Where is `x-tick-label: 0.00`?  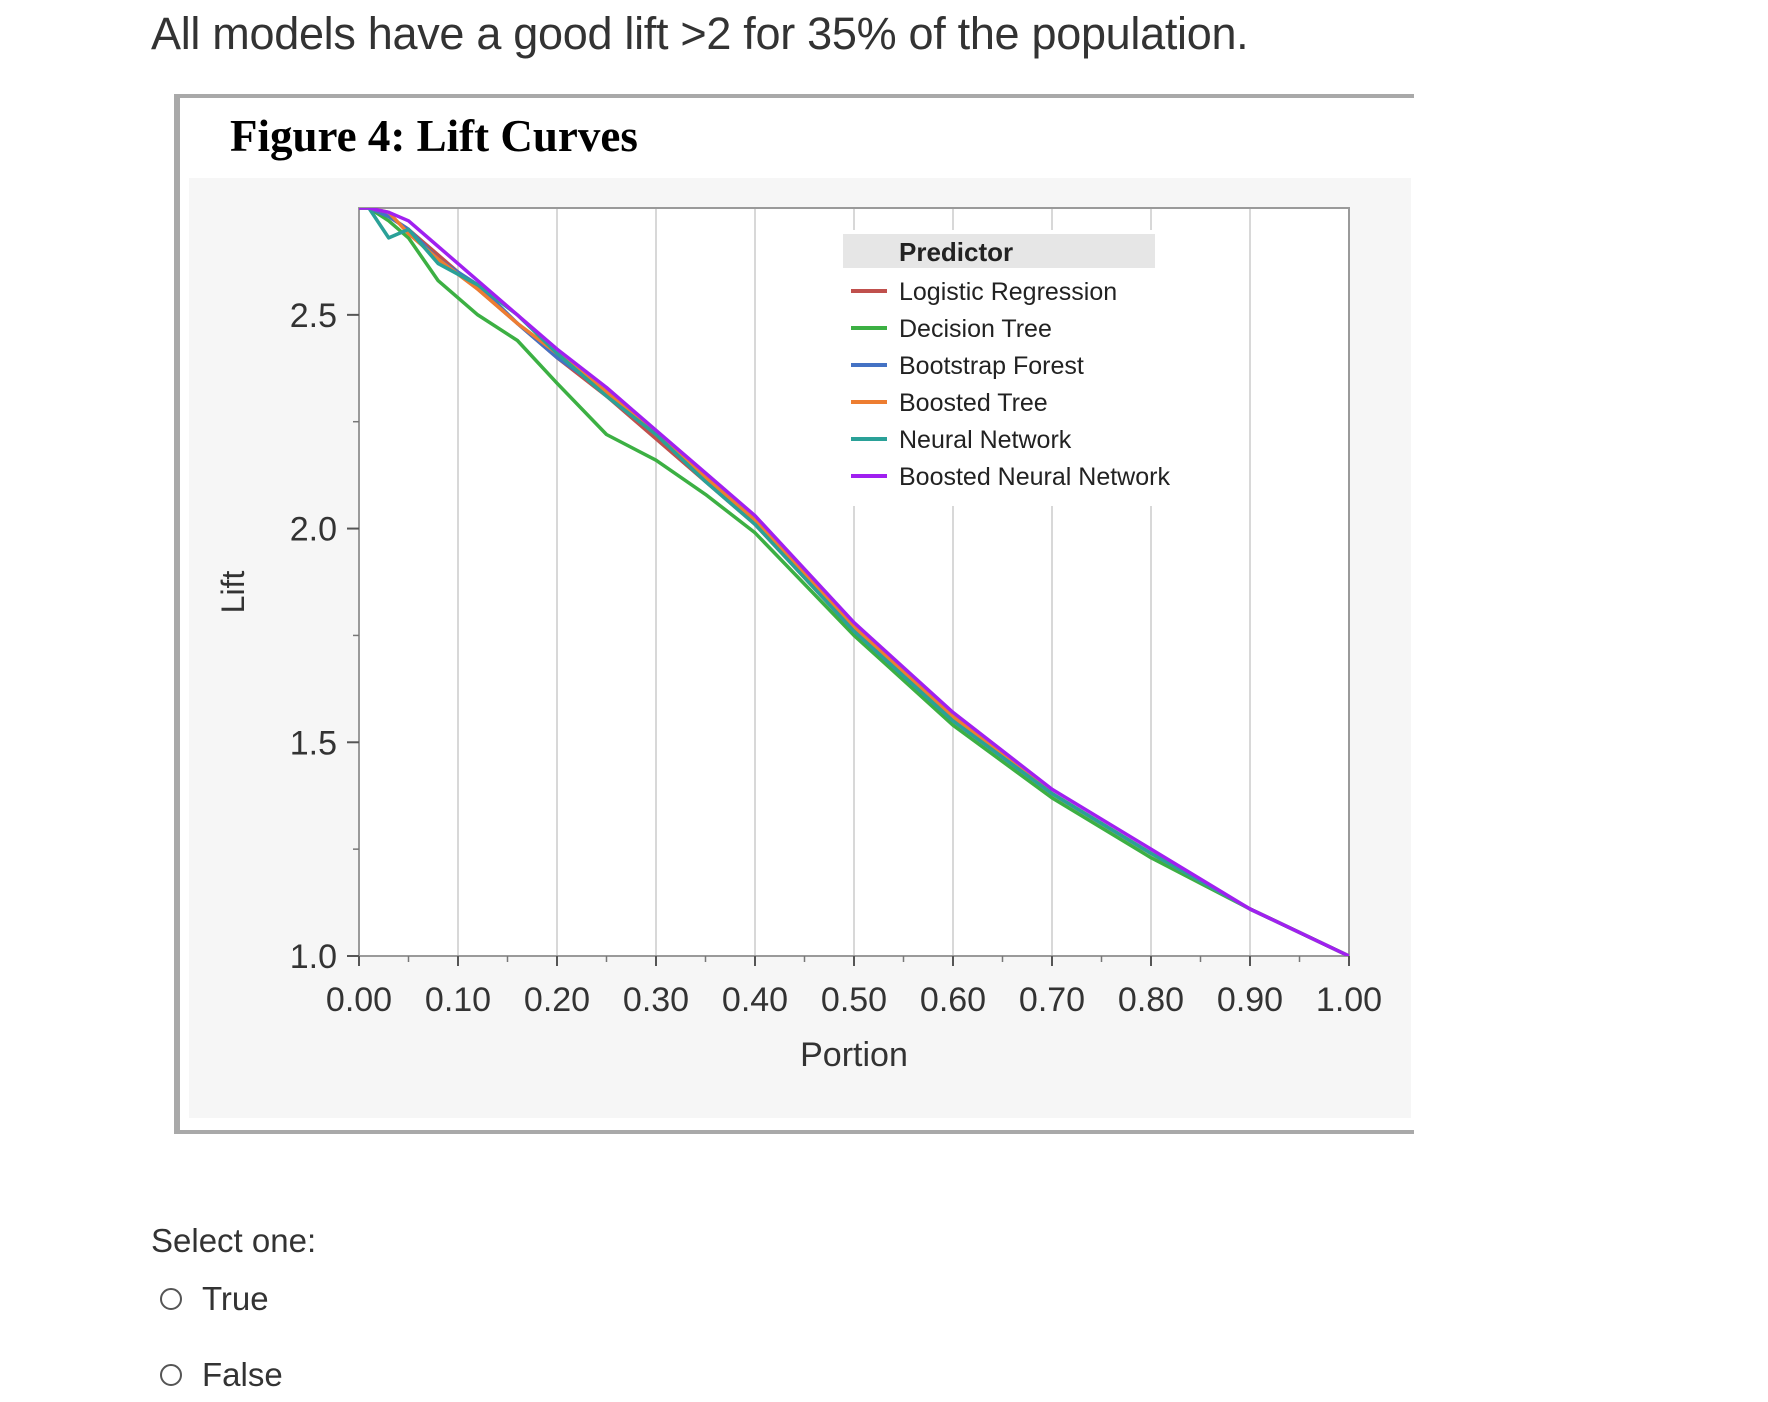
x-tick-label: 0.00 is located at coordinates (359, 1000).